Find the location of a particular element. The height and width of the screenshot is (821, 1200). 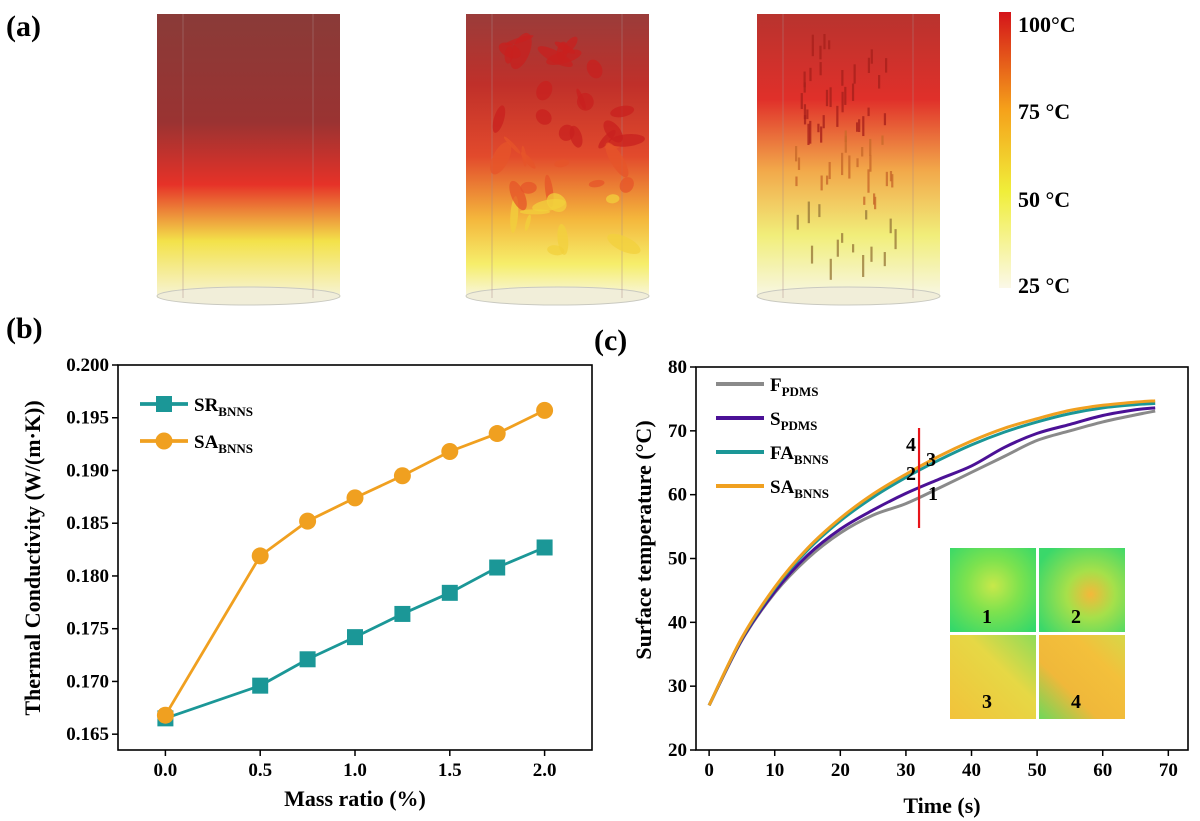

chart-b-ylabel: Thermal Conductivity (W/(m·K)) is located at coordinates (32, 557).